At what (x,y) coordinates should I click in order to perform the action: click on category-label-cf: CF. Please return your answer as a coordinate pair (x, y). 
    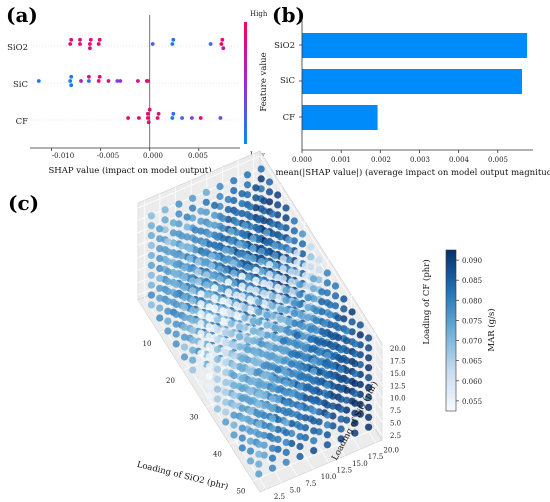
    Looking at the image, I should click on (289, 118).